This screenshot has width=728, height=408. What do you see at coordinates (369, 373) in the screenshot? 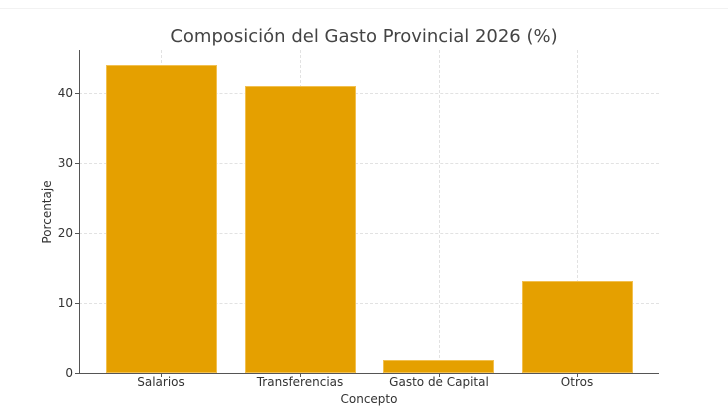
I see `x-axis-line` at bounding box center [369, 373].